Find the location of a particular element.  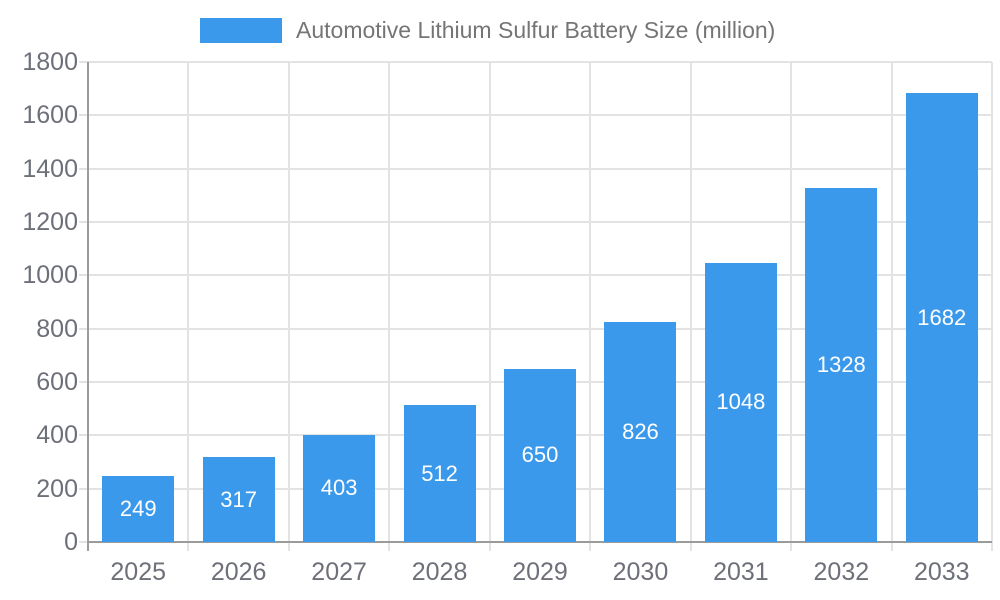

bar-value-label: 650 is located at coordinates (540, 455).